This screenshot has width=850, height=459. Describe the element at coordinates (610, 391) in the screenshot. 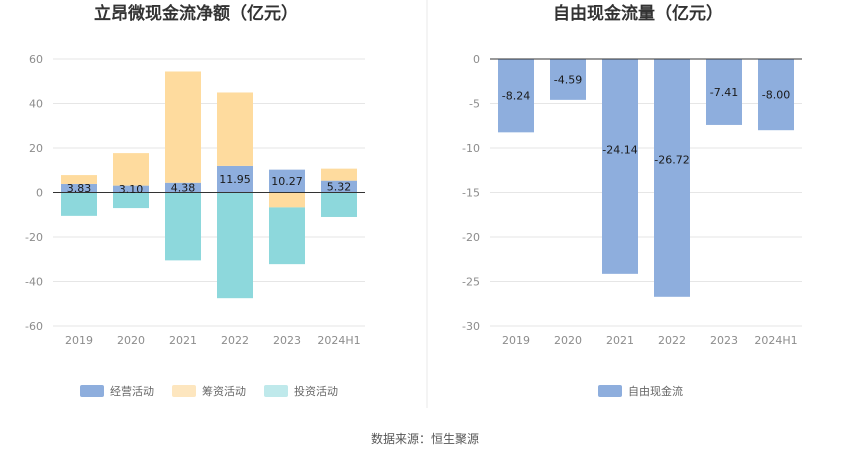

I see `legend-swatch-自由现金流` at that location.